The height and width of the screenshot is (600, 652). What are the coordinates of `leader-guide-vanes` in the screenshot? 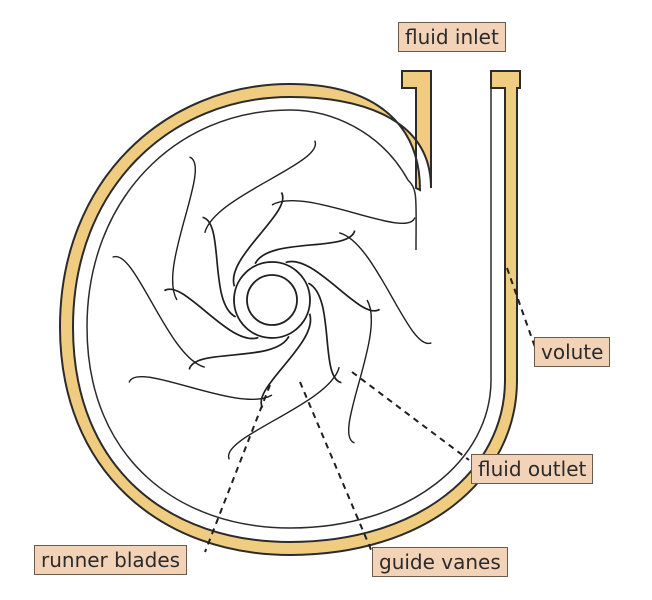 It's located at (336, 467).